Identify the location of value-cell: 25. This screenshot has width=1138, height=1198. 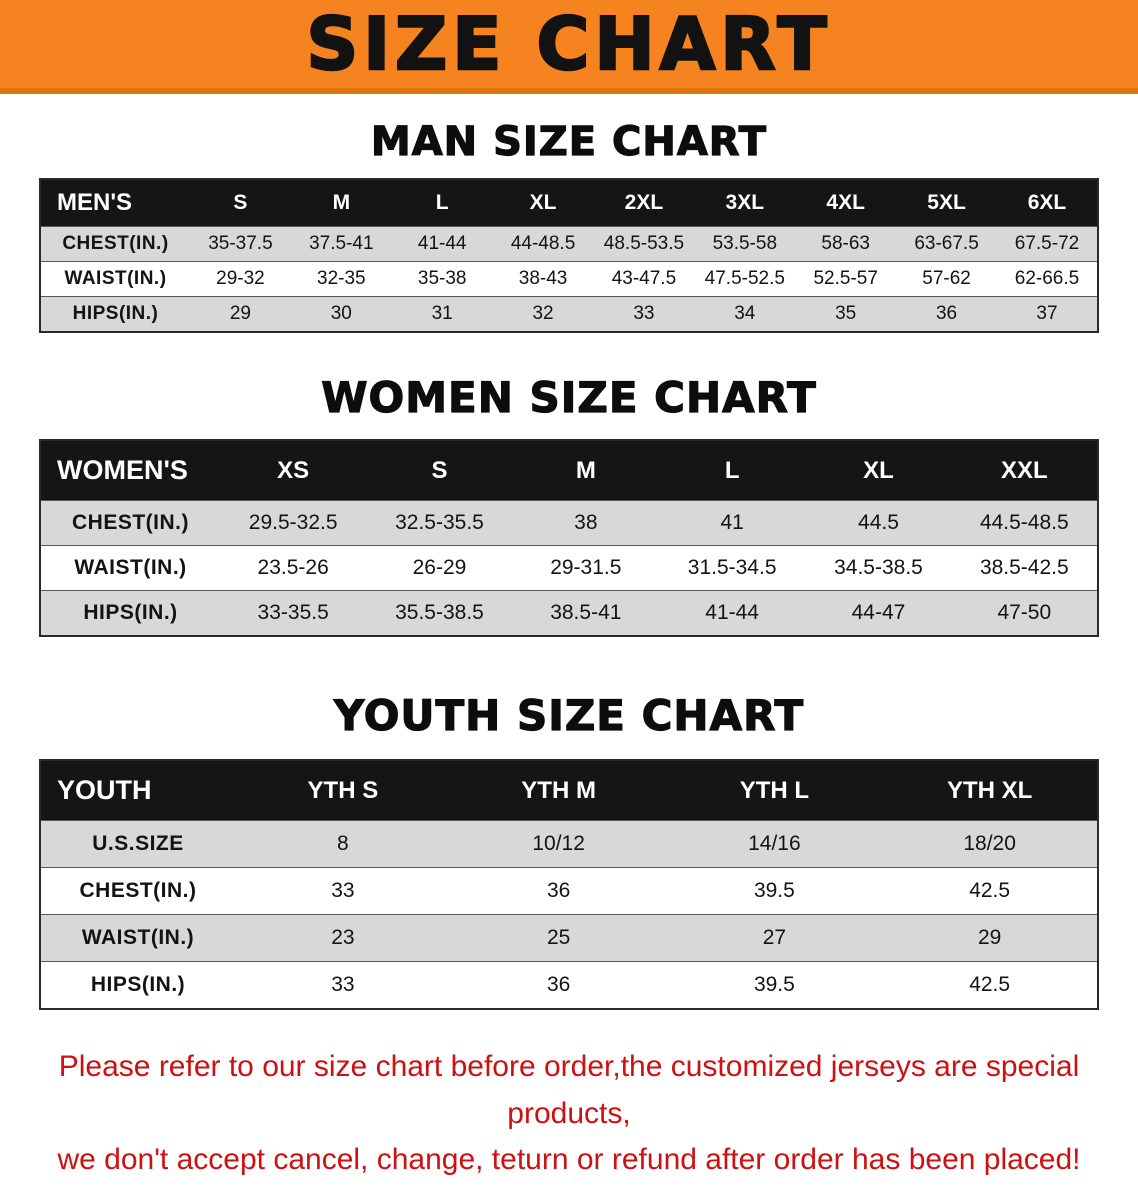
(558, 938).